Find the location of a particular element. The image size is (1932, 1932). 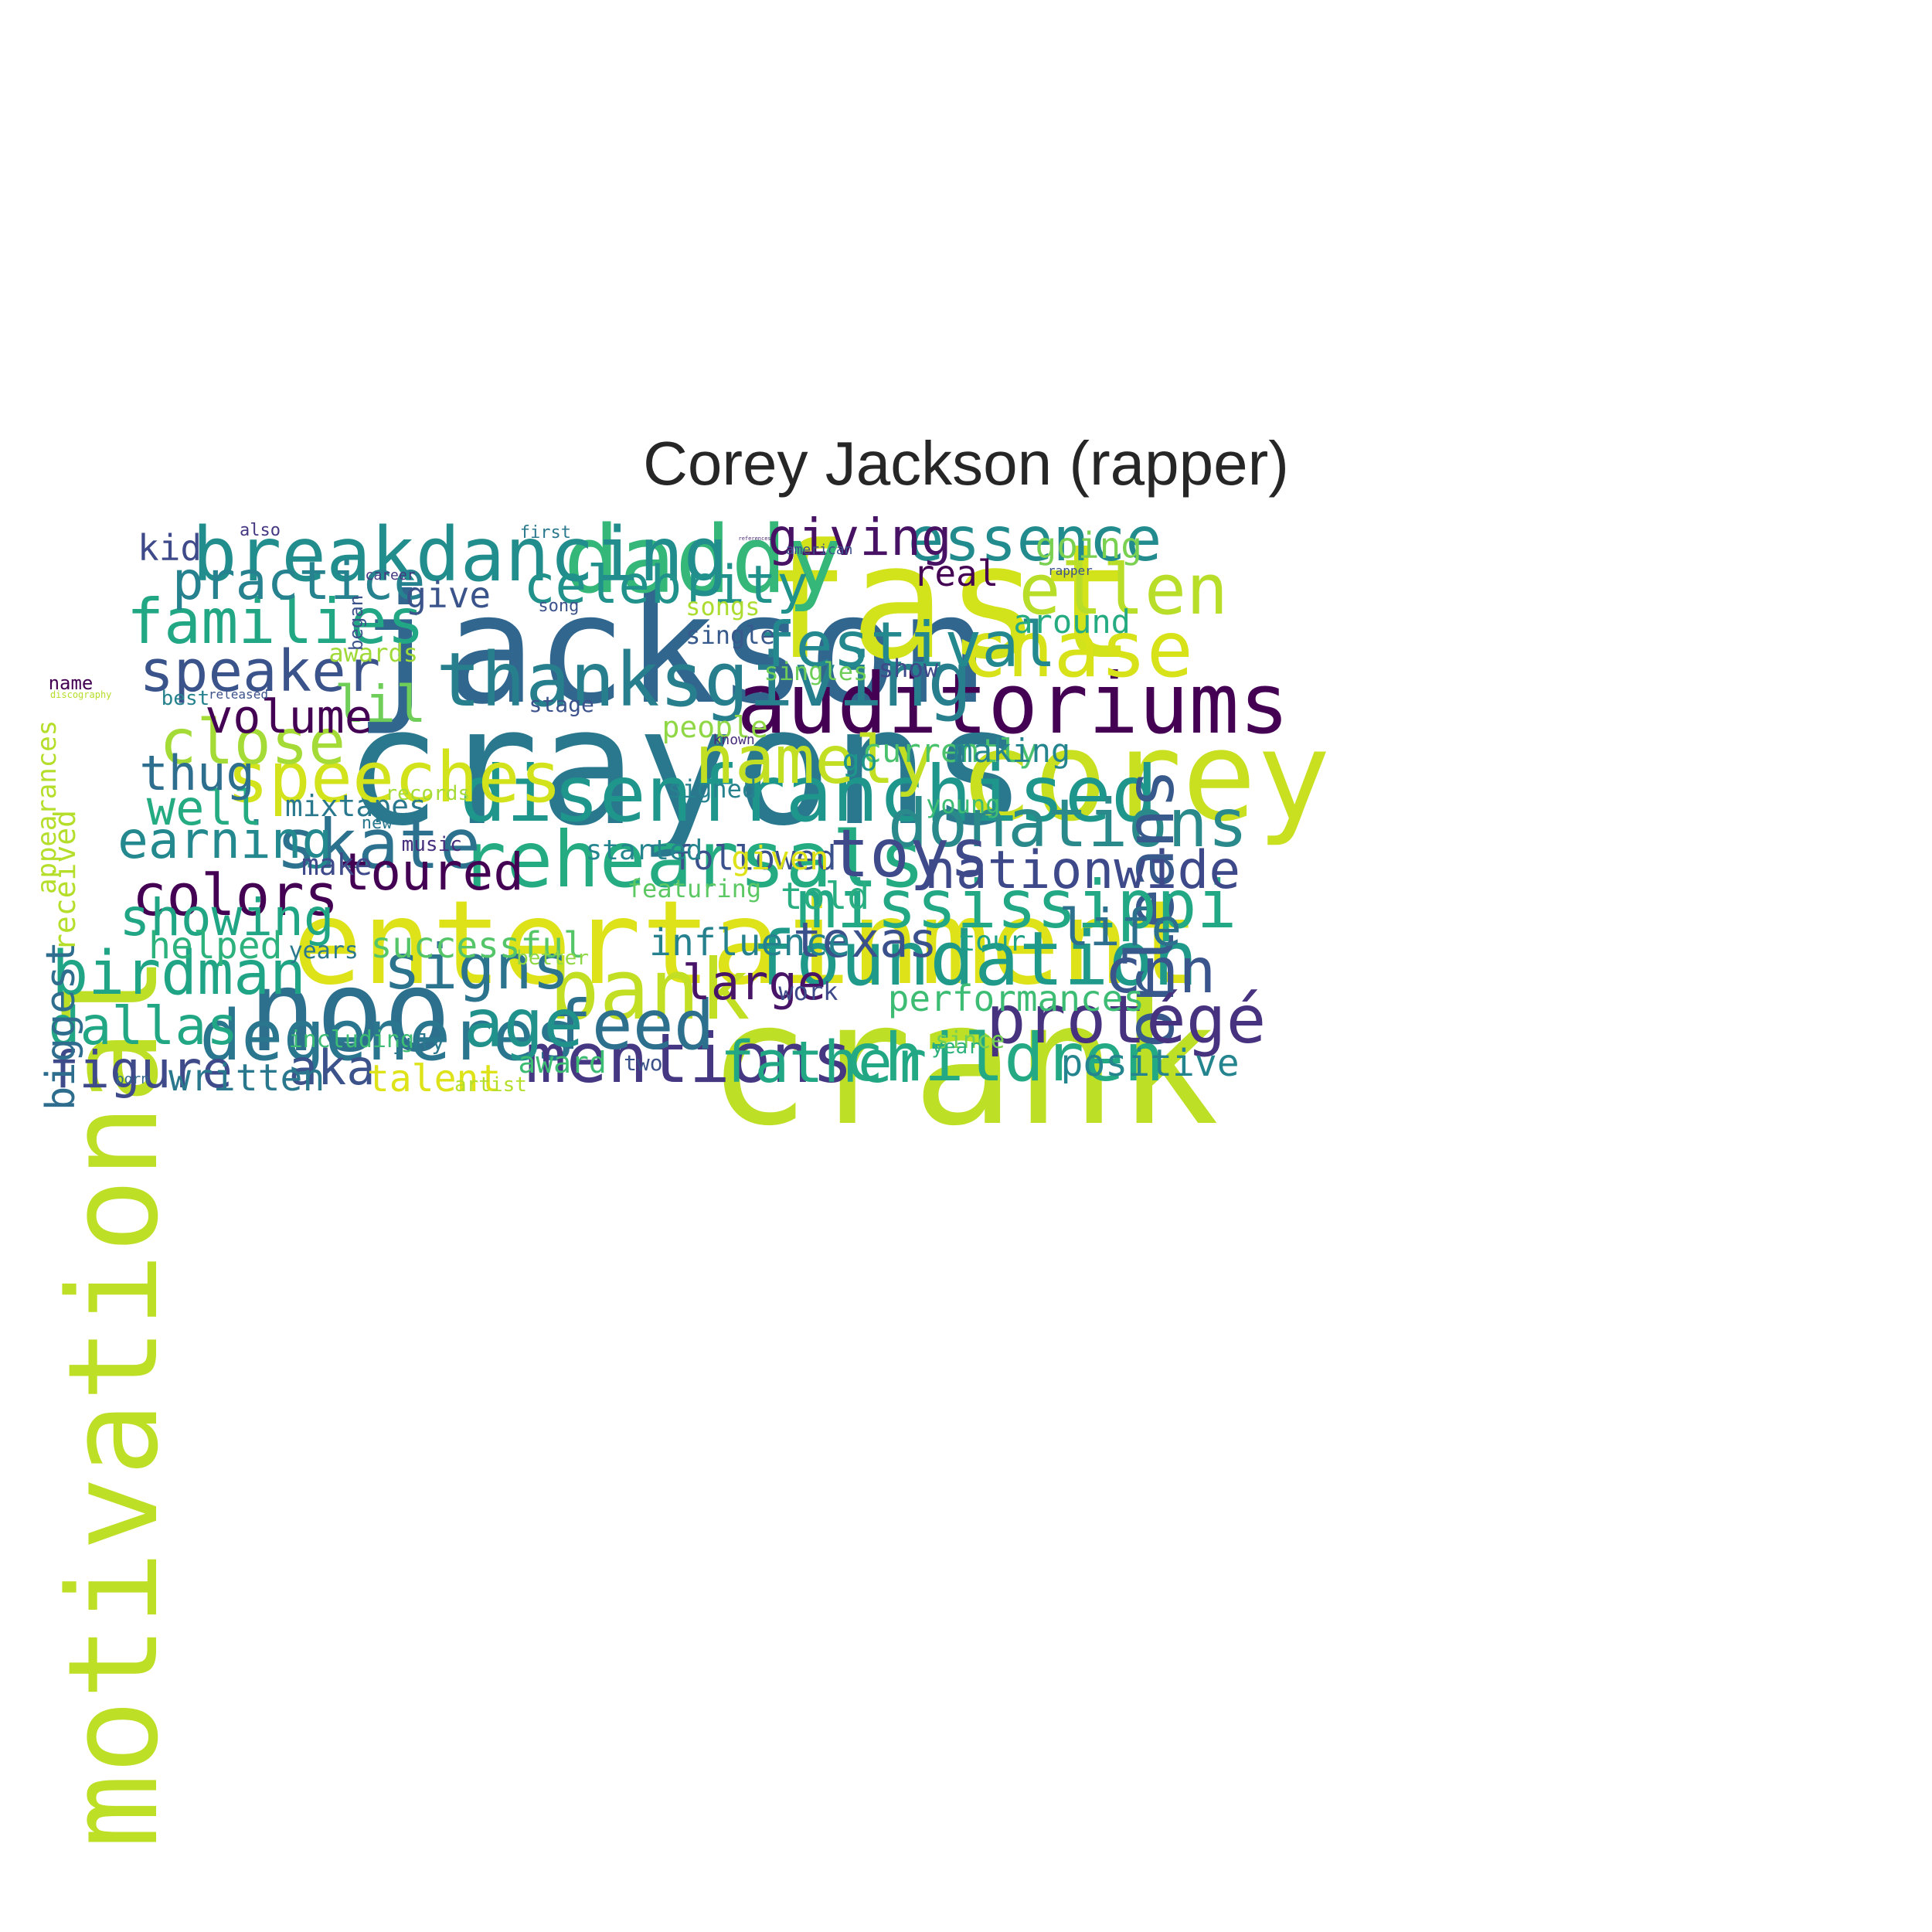

word-celebrity: celebrity is located at coordinates (666, 585).